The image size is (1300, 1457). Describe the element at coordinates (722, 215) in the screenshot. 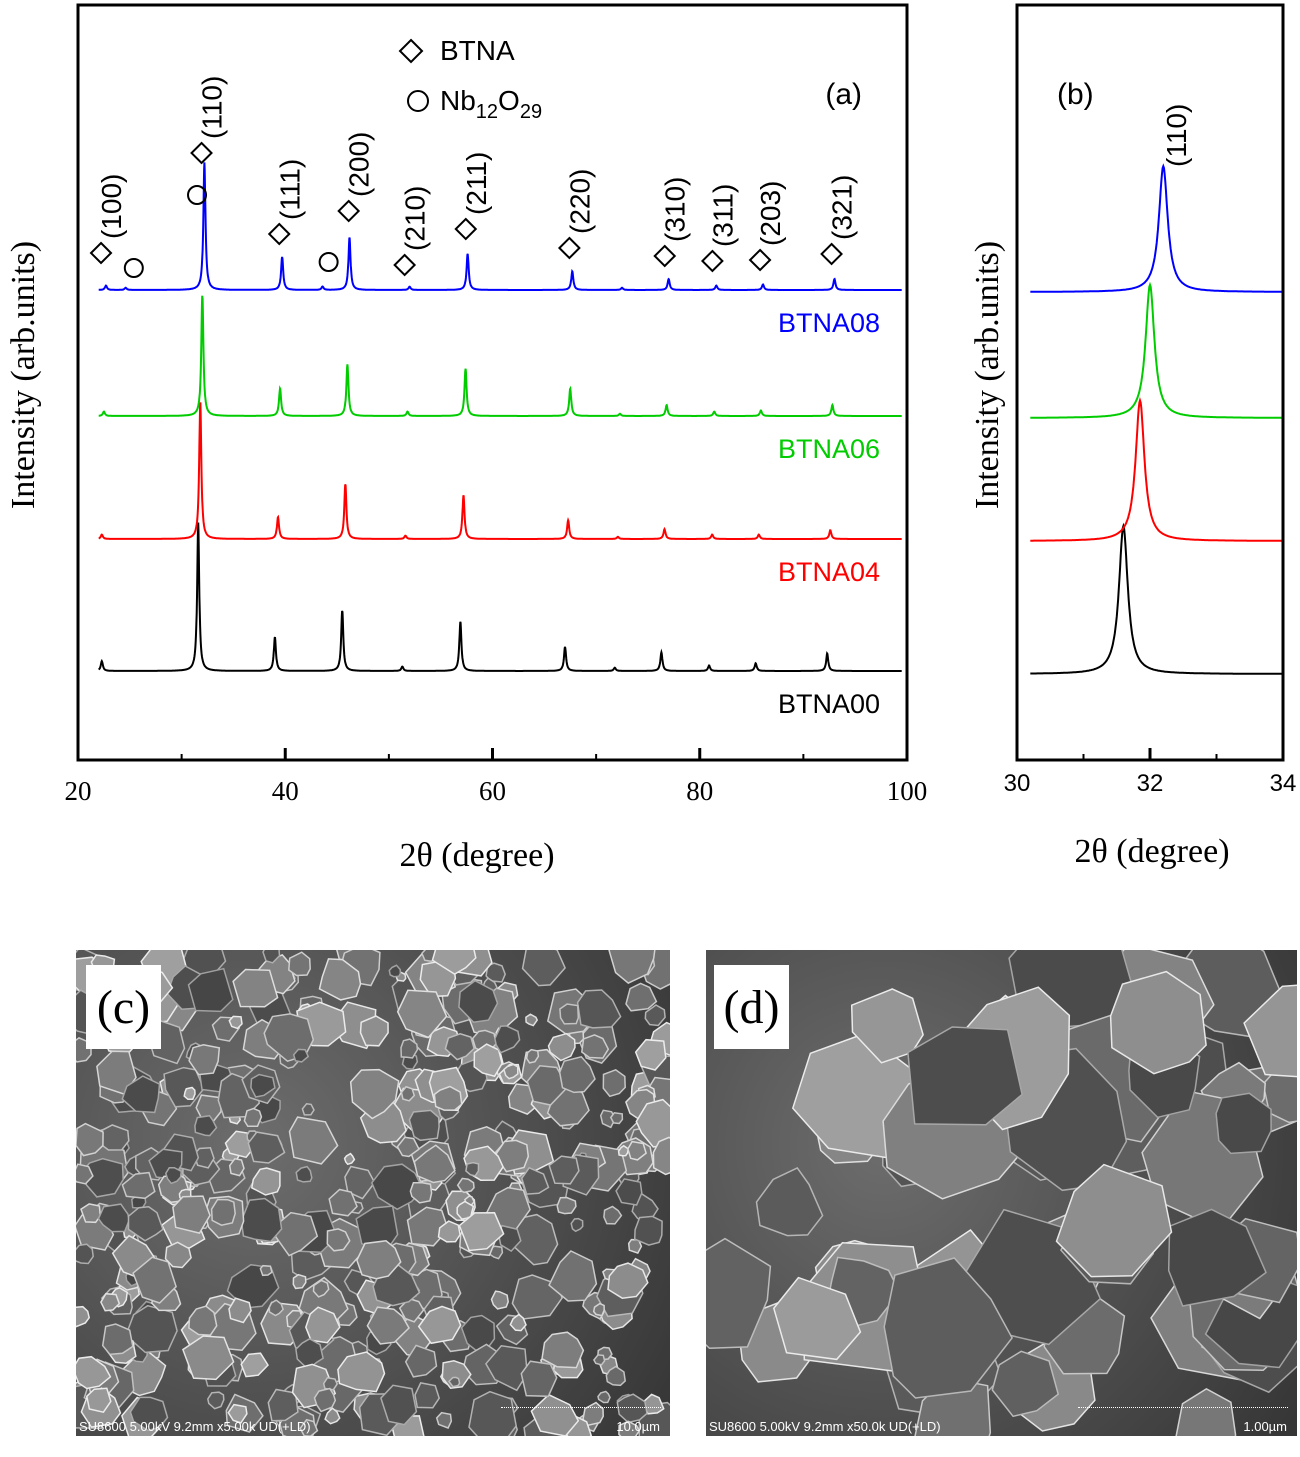

I see `hkl-label: (311)` at that location.